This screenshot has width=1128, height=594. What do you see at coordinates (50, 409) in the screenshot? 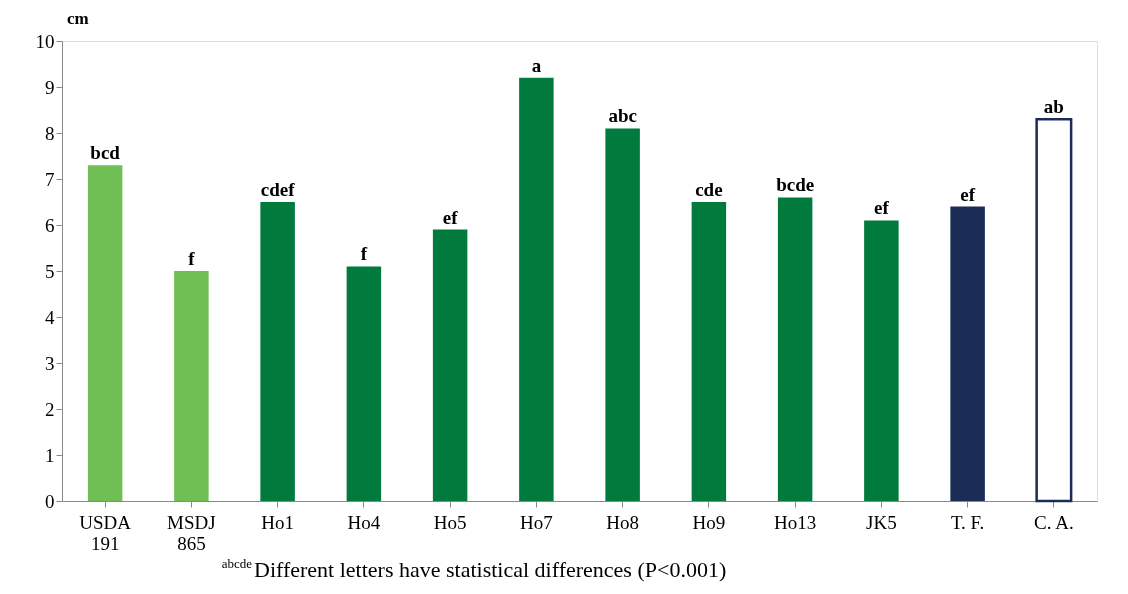
I see `y-tick-label: 2` at bounding box center [50, 409].